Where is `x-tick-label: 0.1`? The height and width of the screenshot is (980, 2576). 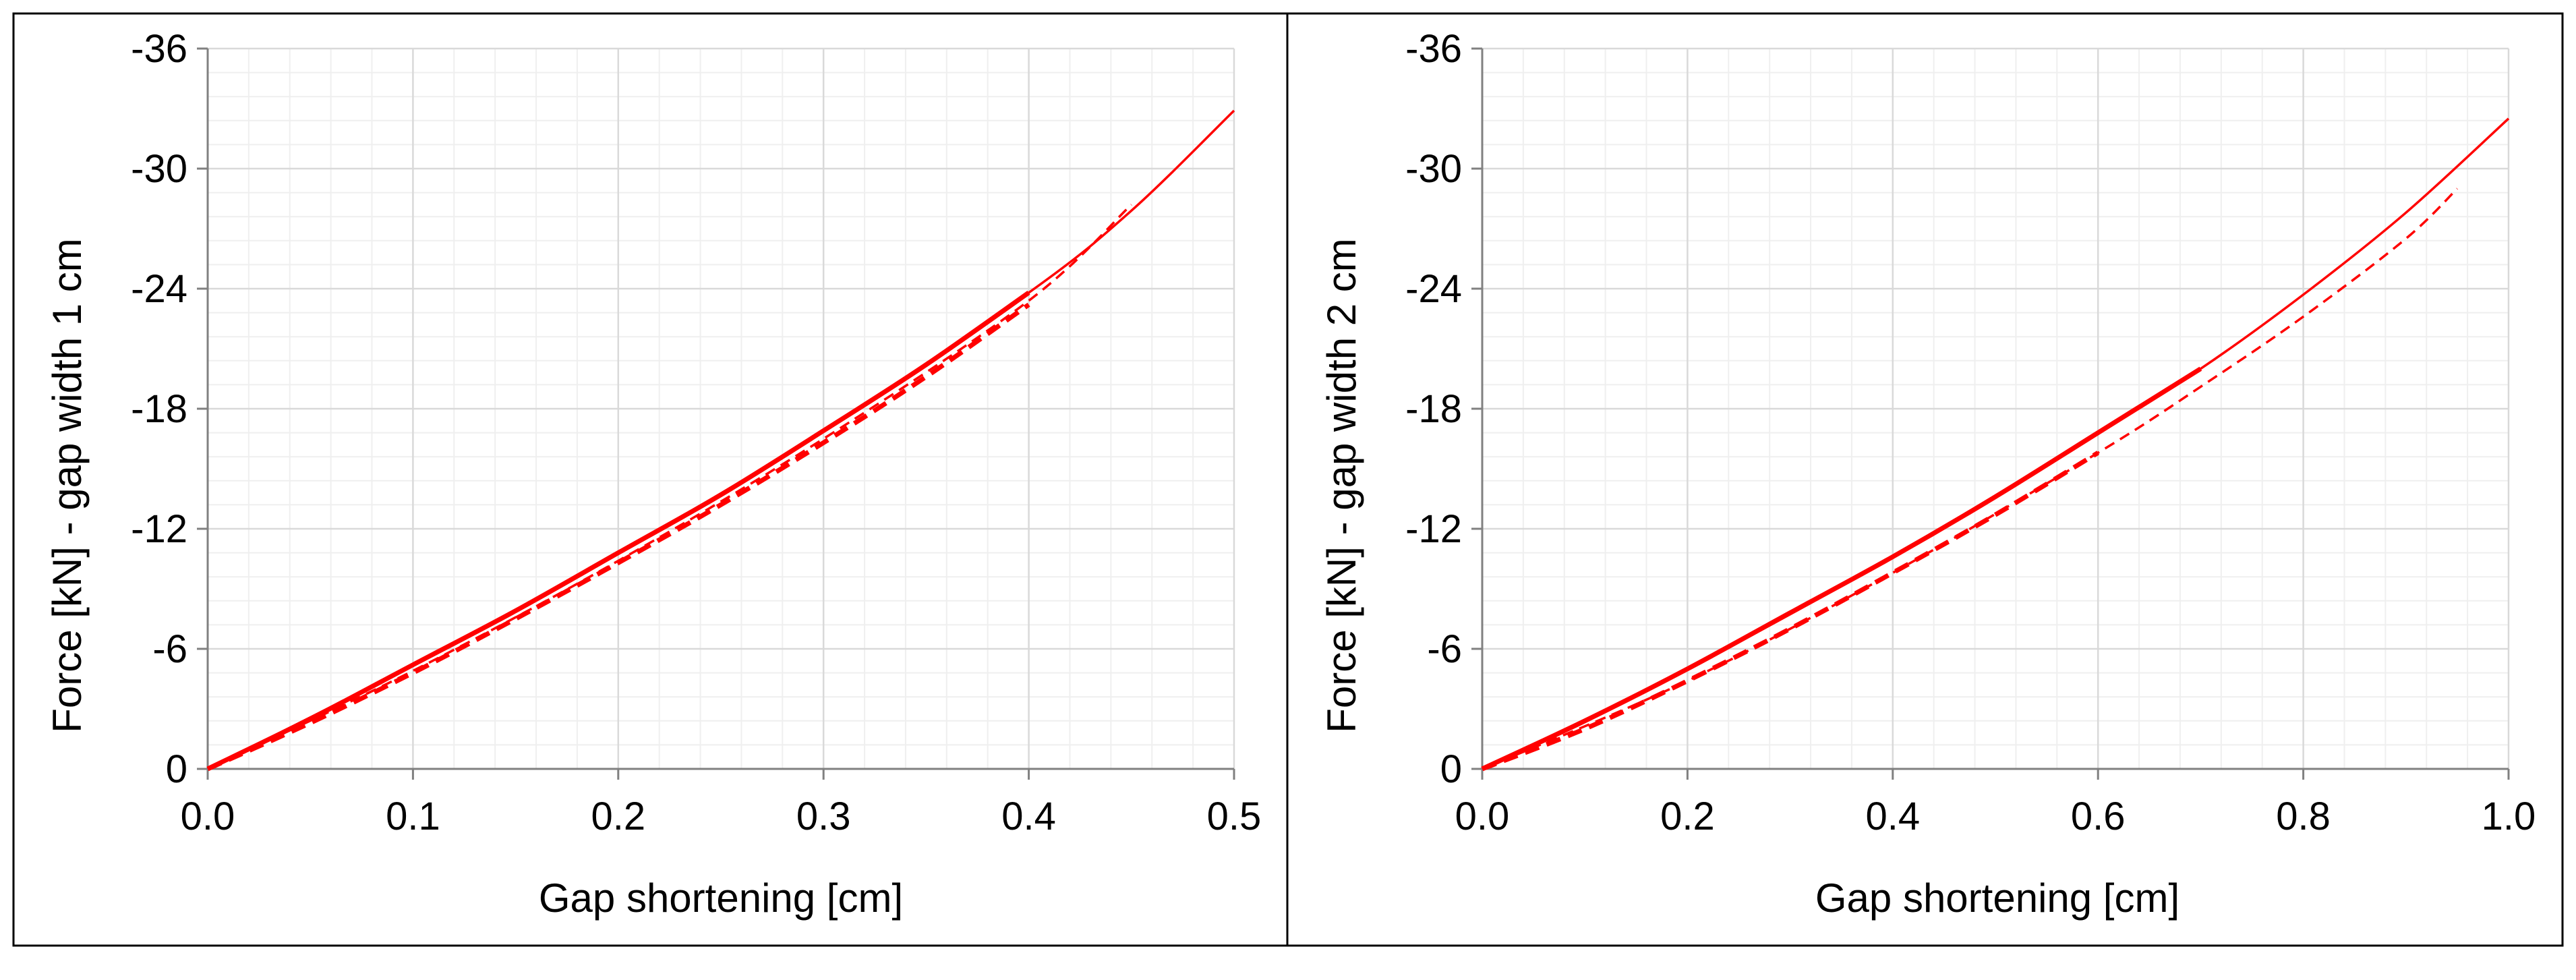
x-tick-label: 0.1 is located at coordinates (413, 816).